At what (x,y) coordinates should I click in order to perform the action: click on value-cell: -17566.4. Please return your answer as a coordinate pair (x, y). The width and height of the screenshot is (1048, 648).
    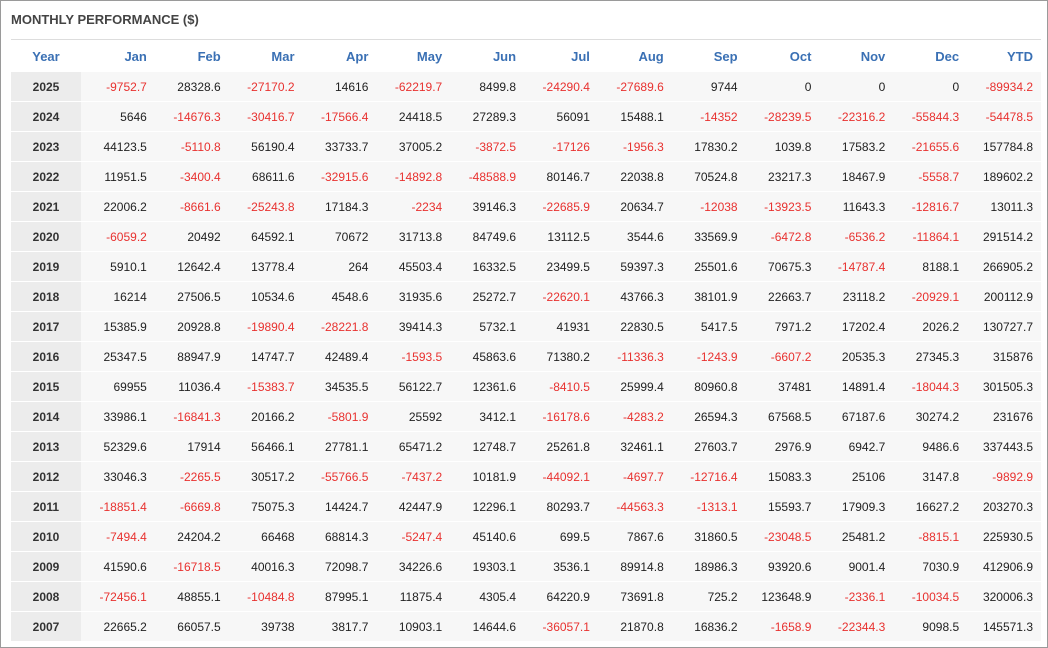
    Looking at the image, I should click on (339, 116).